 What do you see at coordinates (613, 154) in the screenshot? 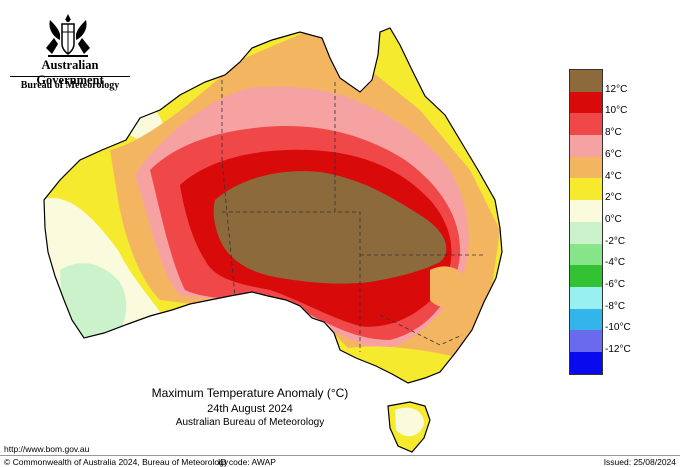
I see `legend-label: 6°C` at bounding box center [613, 154].